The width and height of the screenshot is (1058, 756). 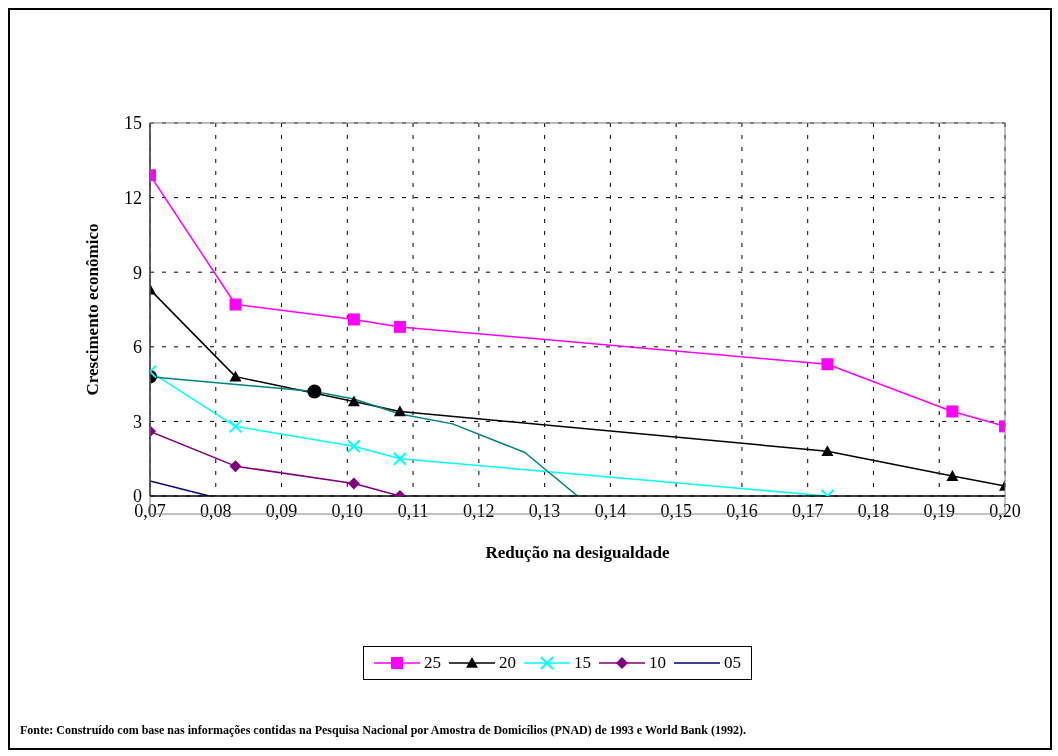 I want to click on x-tick-label: 0,17, so click(x=807, y=510).